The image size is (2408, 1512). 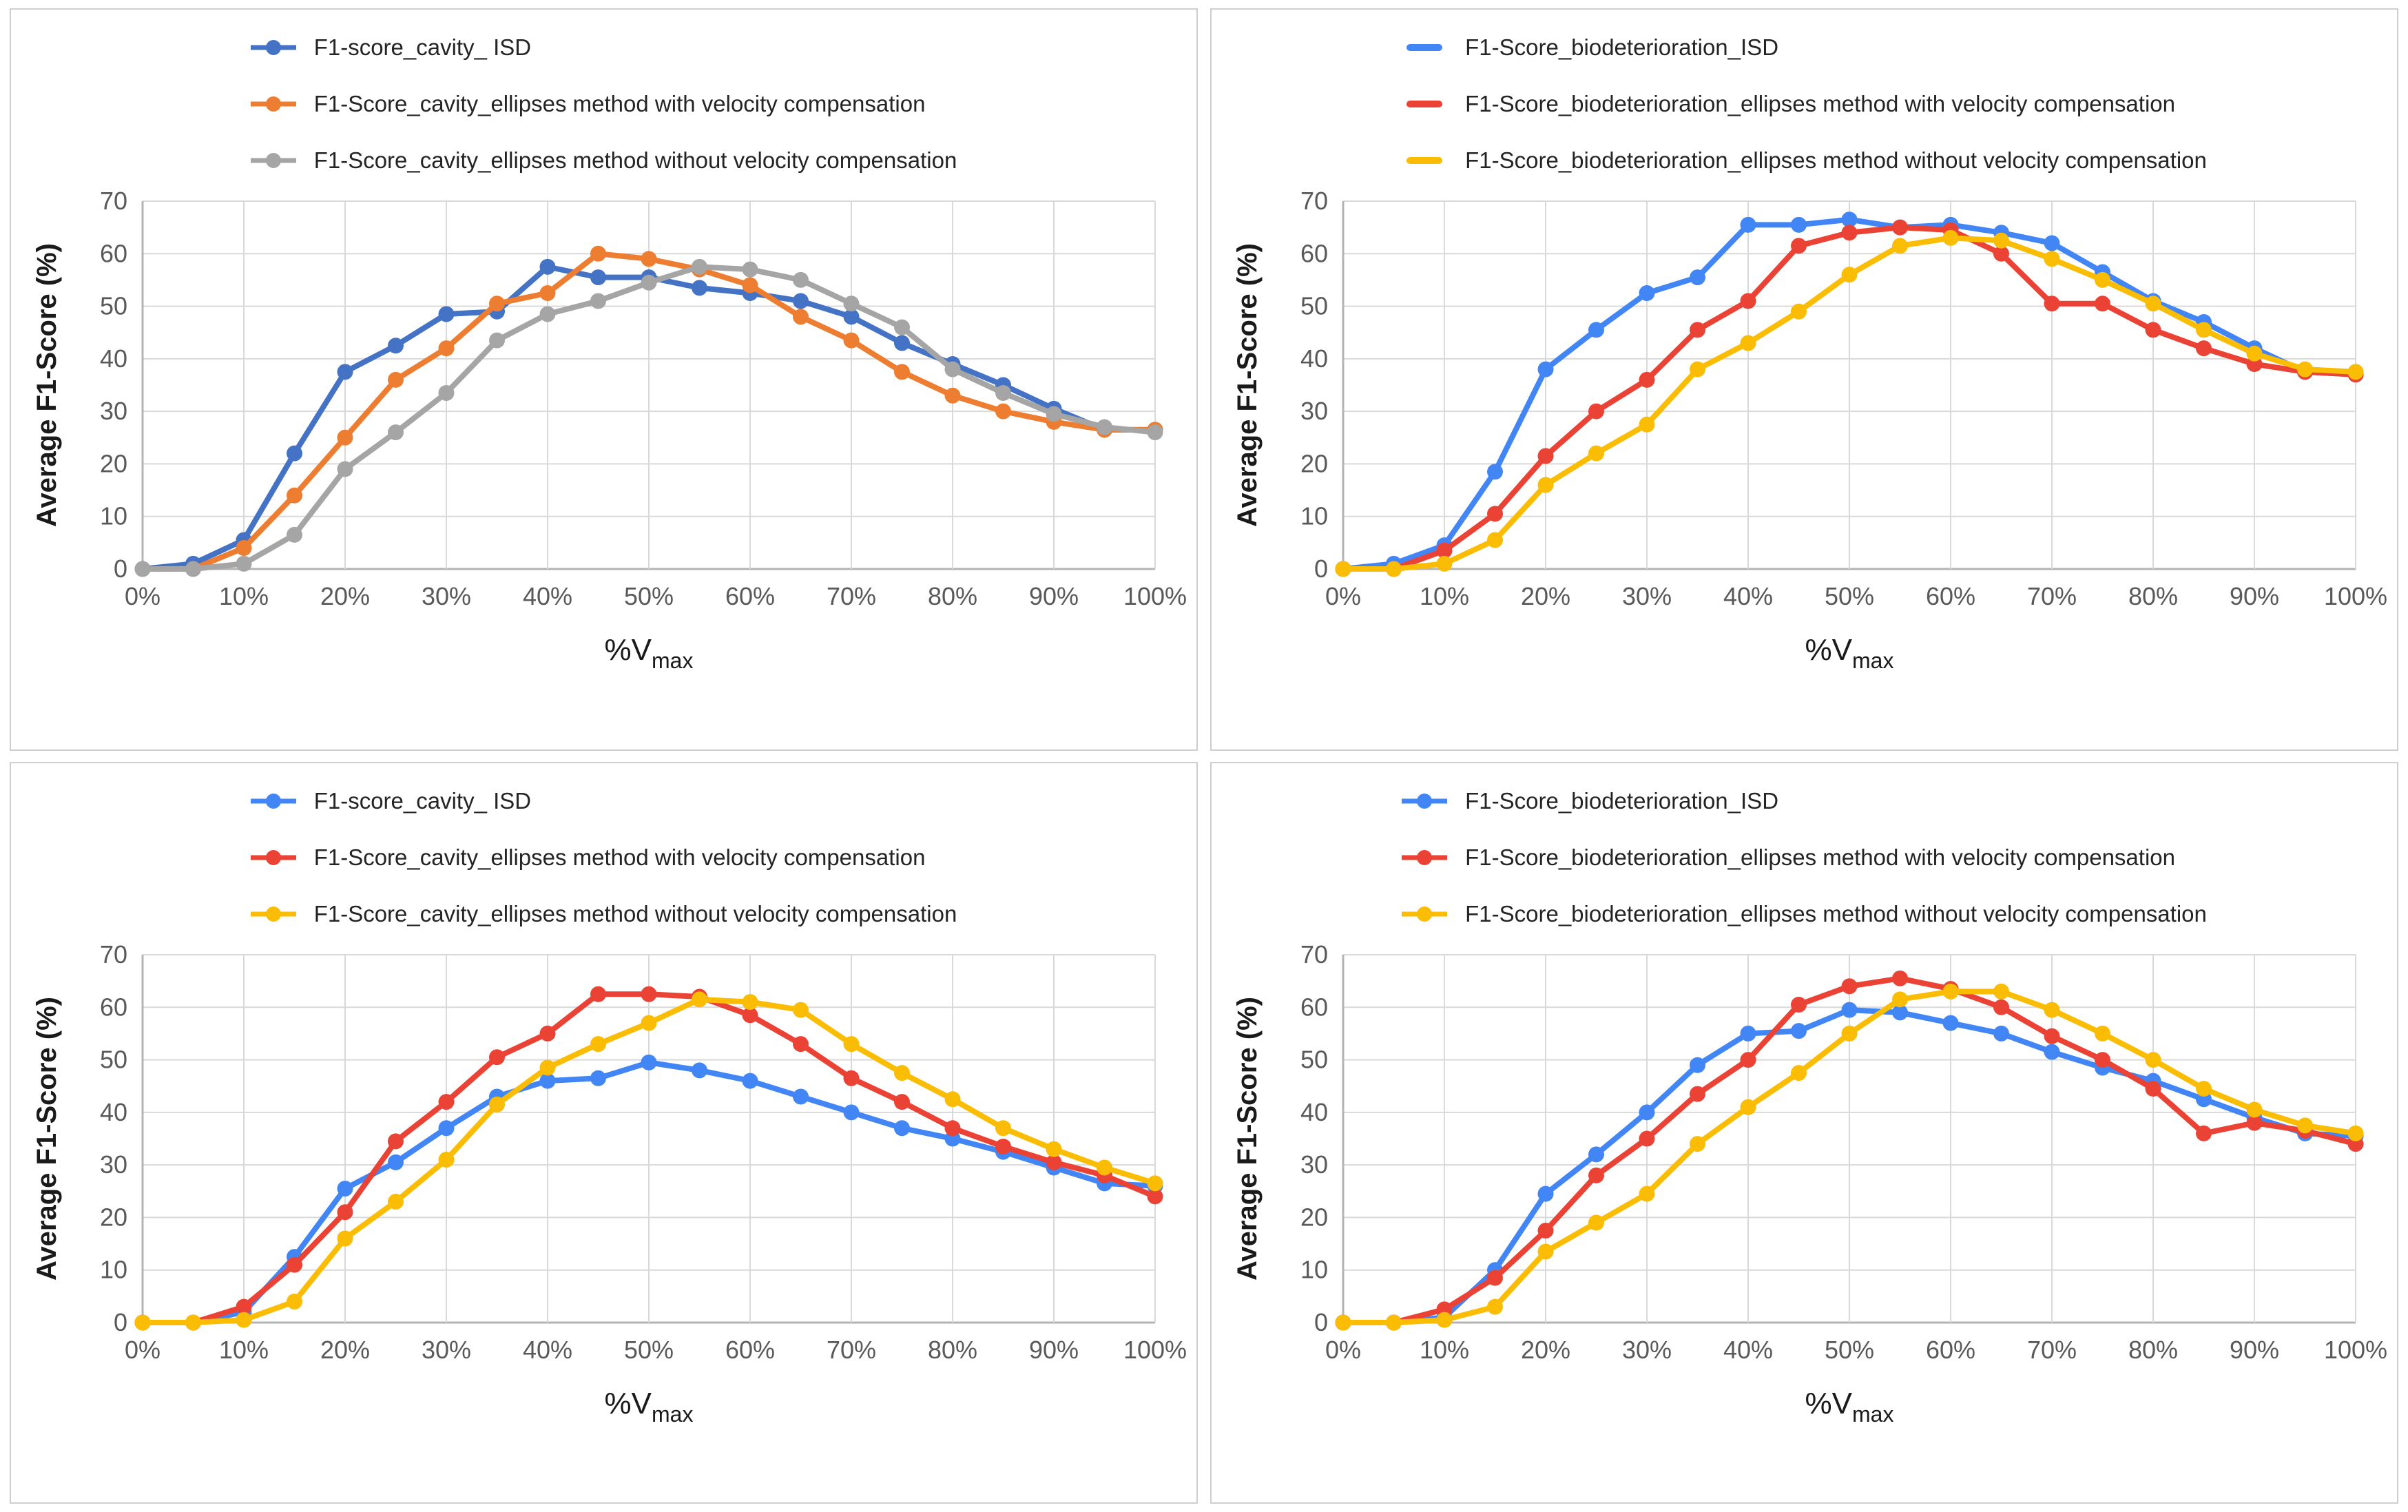 I want to click on y-tick-label: 50, so click(x=1314, y=306).